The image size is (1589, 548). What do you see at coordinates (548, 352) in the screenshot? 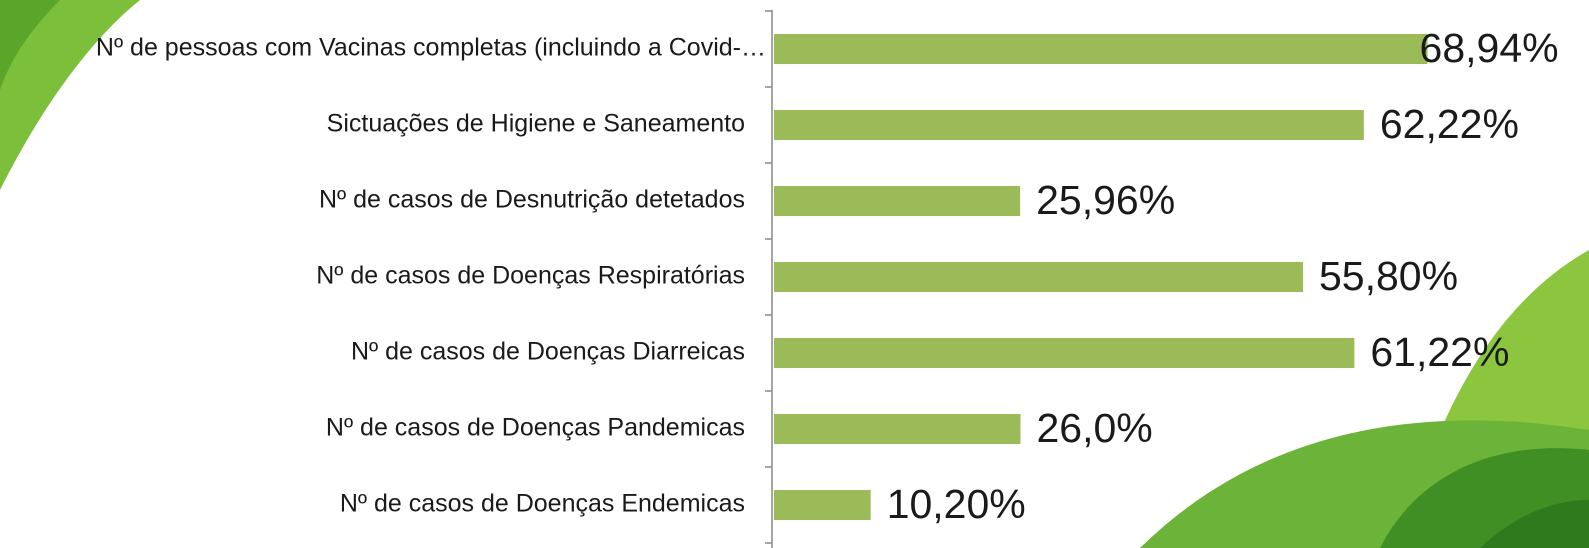
I see `category-label: Nº de casos de Doenças Diarreicas` at bounding box center [548, 352].